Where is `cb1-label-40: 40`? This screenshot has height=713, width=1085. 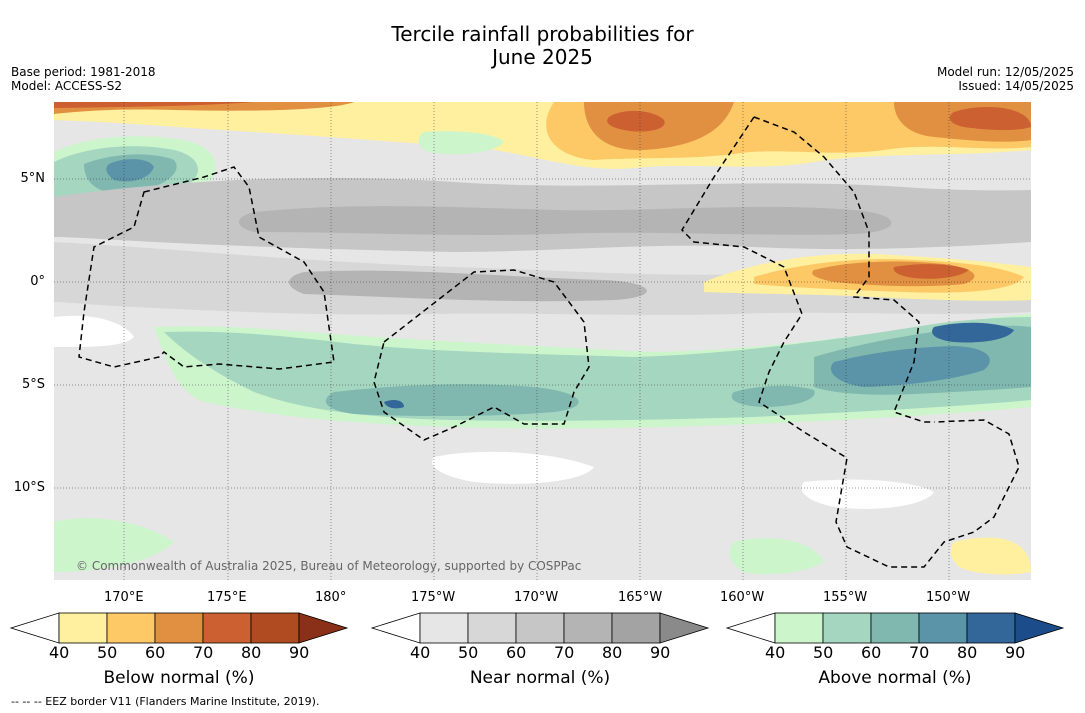
cb1-label-40: 40 is located at coordinates (59, 652).